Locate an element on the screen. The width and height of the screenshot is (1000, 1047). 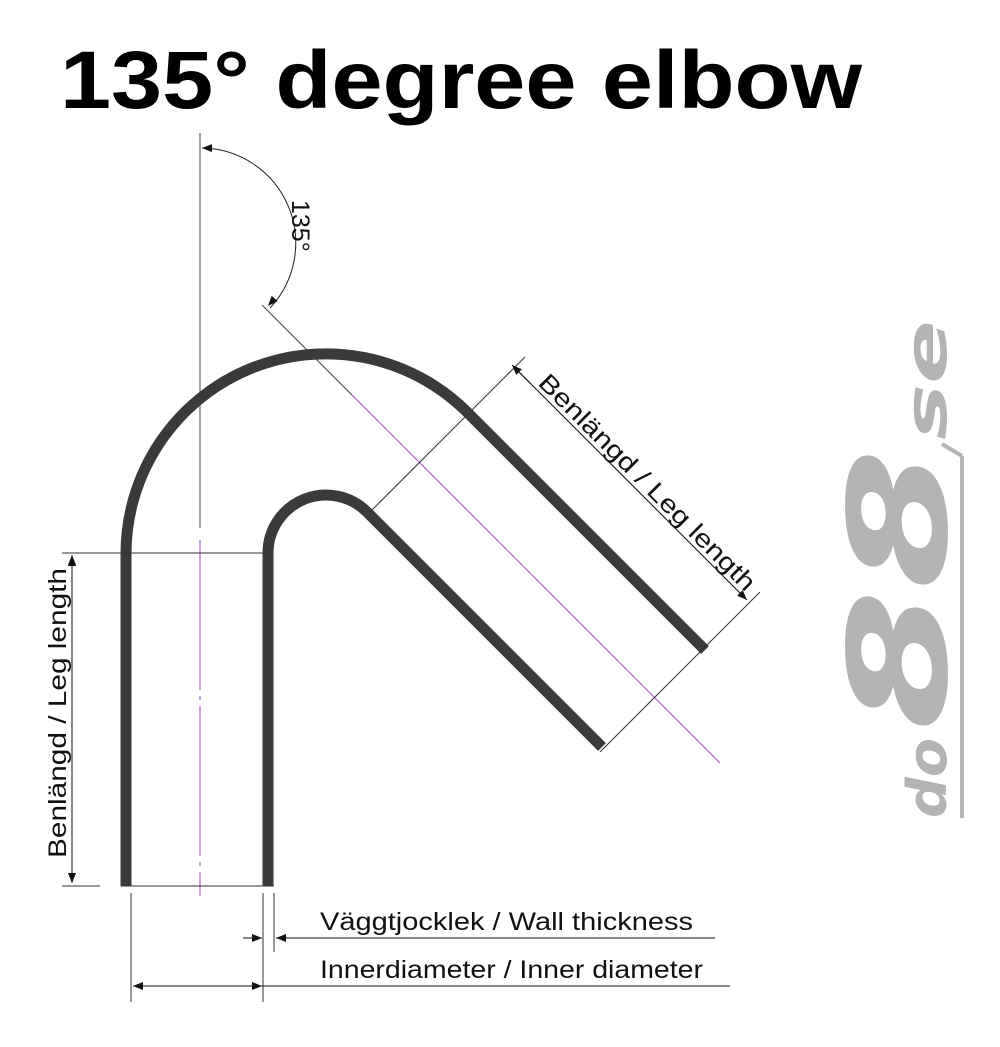
logo-part-88: 88 is located at coordinates (900, 589).